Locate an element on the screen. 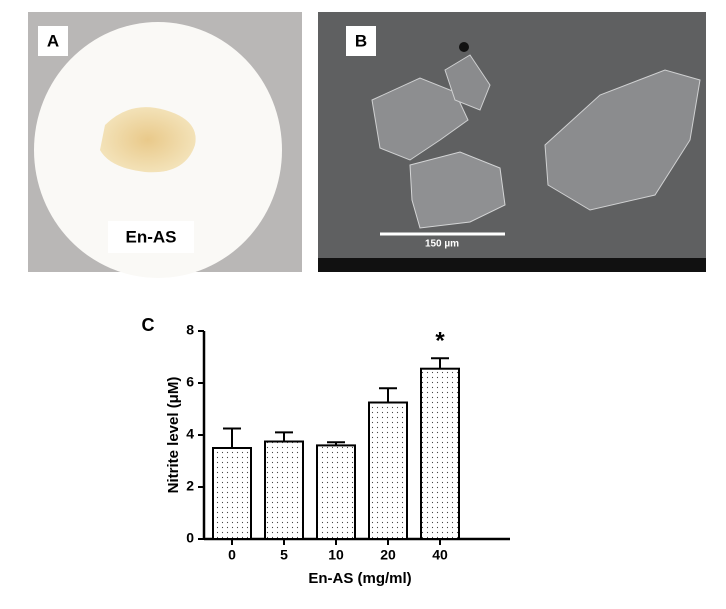  caption: En-AS is located at coordinates (151, 236).